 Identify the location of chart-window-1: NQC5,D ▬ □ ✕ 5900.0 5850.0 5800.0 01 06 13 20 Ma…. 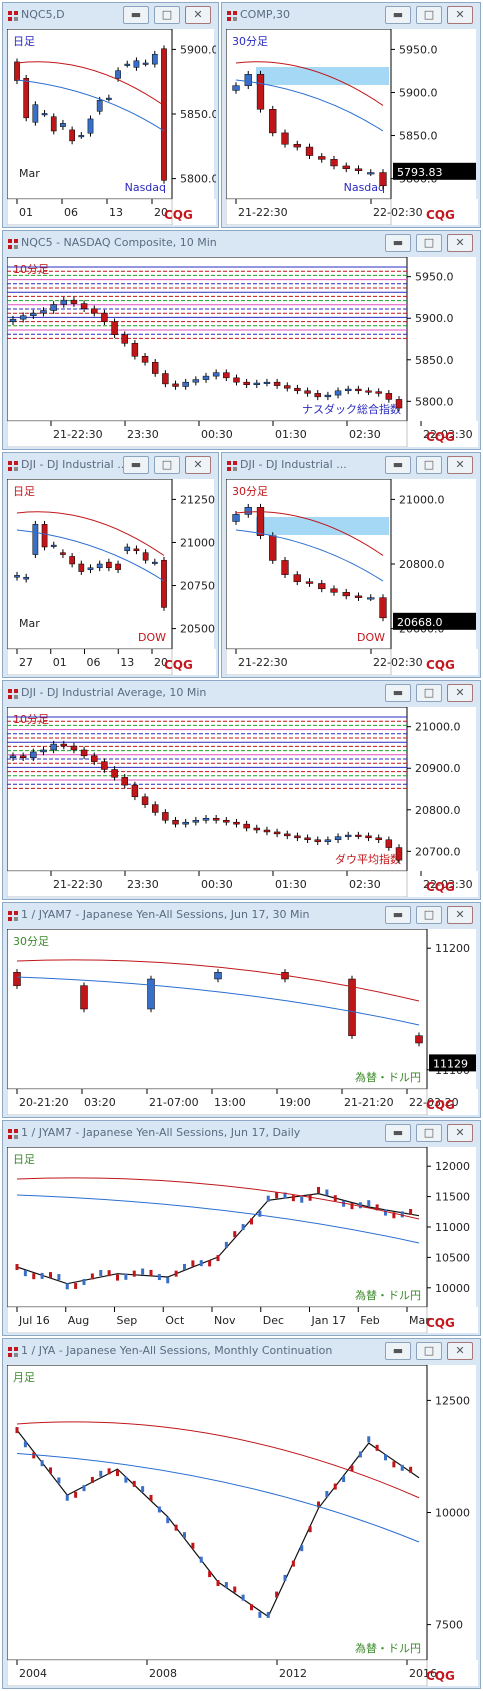
(110, 115).